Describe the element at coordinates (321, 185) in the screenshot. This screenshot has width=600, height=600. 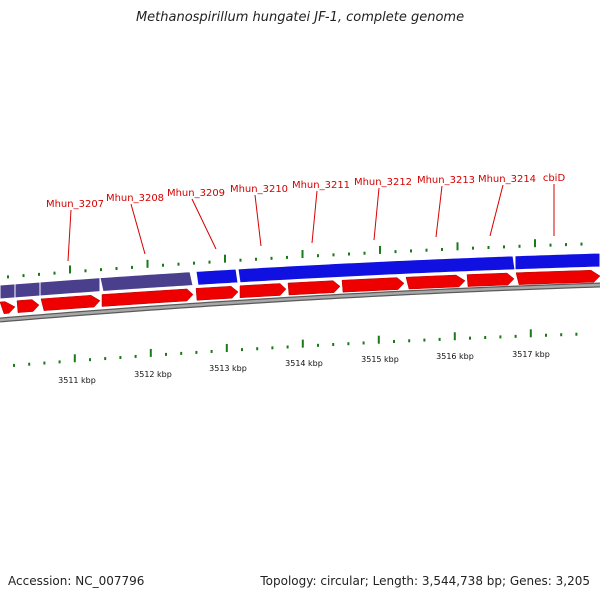
I see `gene-label: Mhun_3211` at that location.